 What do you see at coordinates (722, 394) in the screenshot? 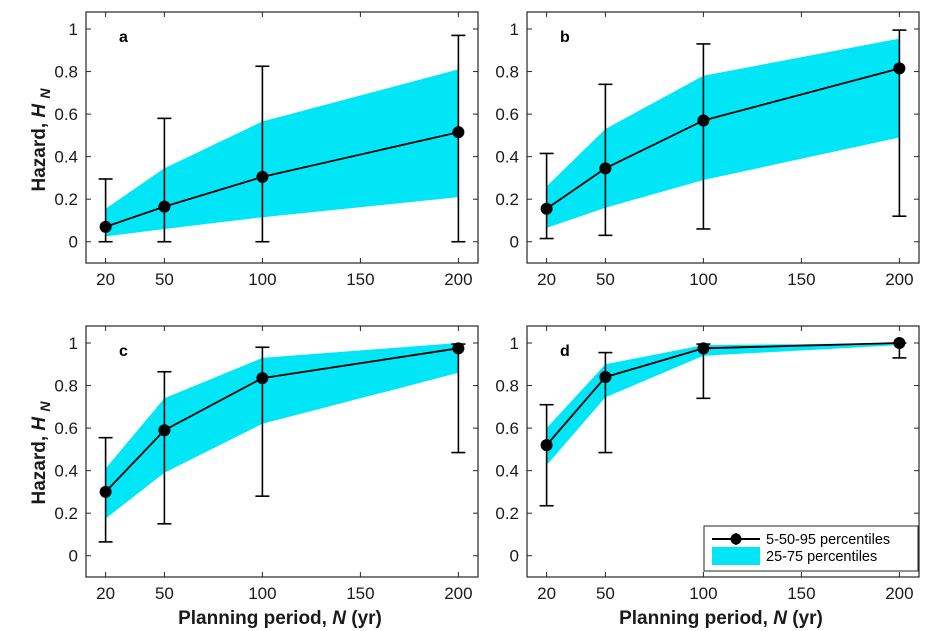
I see `median-line-d` at bounding box center [722, 394].